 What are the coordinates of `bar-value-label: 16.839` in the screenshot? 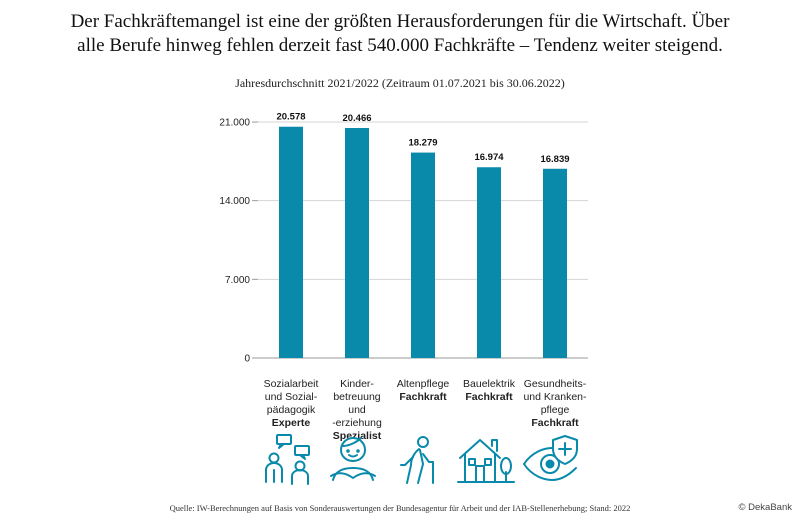 It's located at (554, 159).